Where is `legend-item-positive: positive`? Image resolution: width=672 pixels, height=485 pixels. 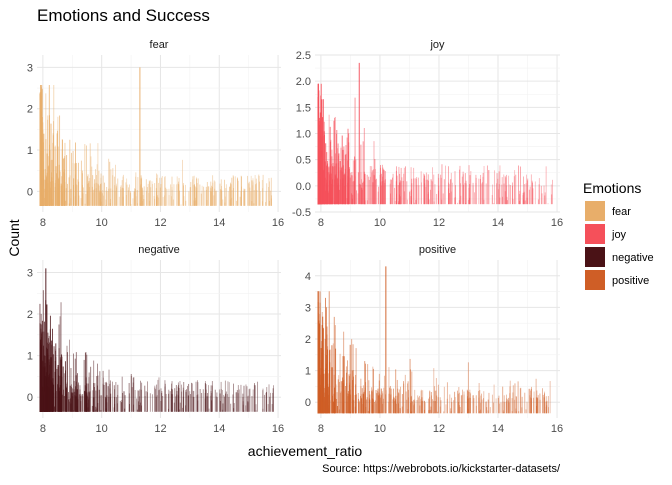
legend-item-positive: positive is located at coordinates (617, 280).